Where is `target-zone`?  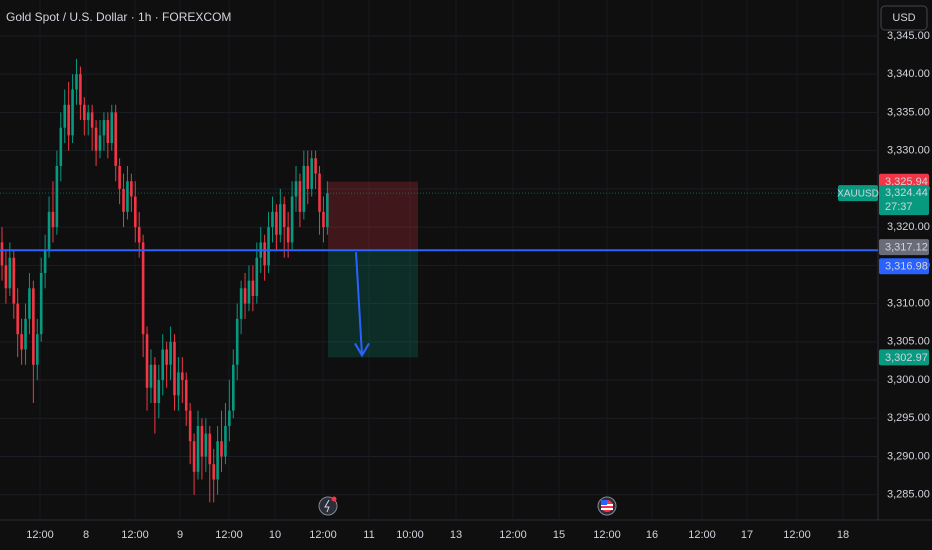 target-zone is located at coordinates (373, 304).